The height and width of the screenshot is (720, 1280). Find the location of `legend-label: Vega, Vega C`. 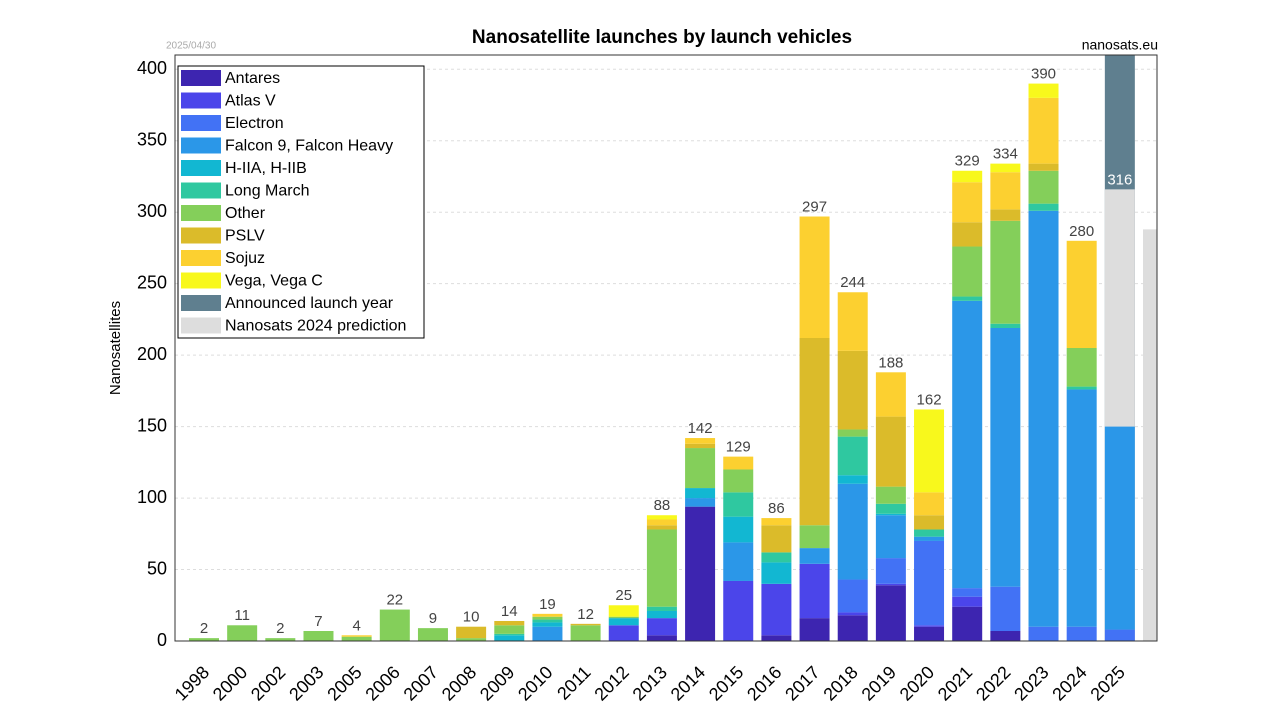

legend-label: Vega, Vega C is located at coordinates (274, 281).